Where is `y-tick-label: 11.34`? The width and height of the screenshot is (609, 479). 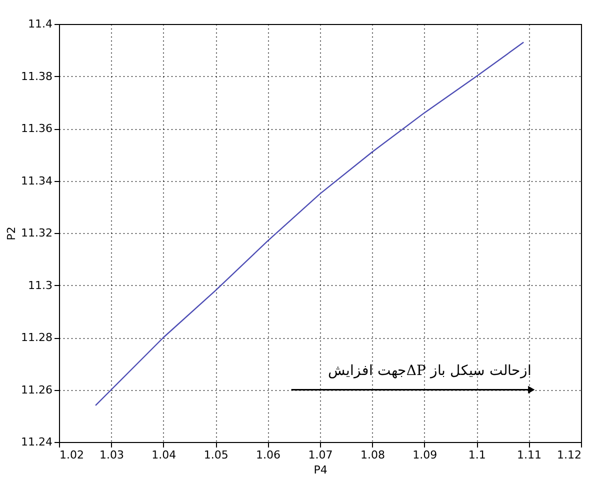 y-tick-label: 11.34 is located at coordinates (36, 181).